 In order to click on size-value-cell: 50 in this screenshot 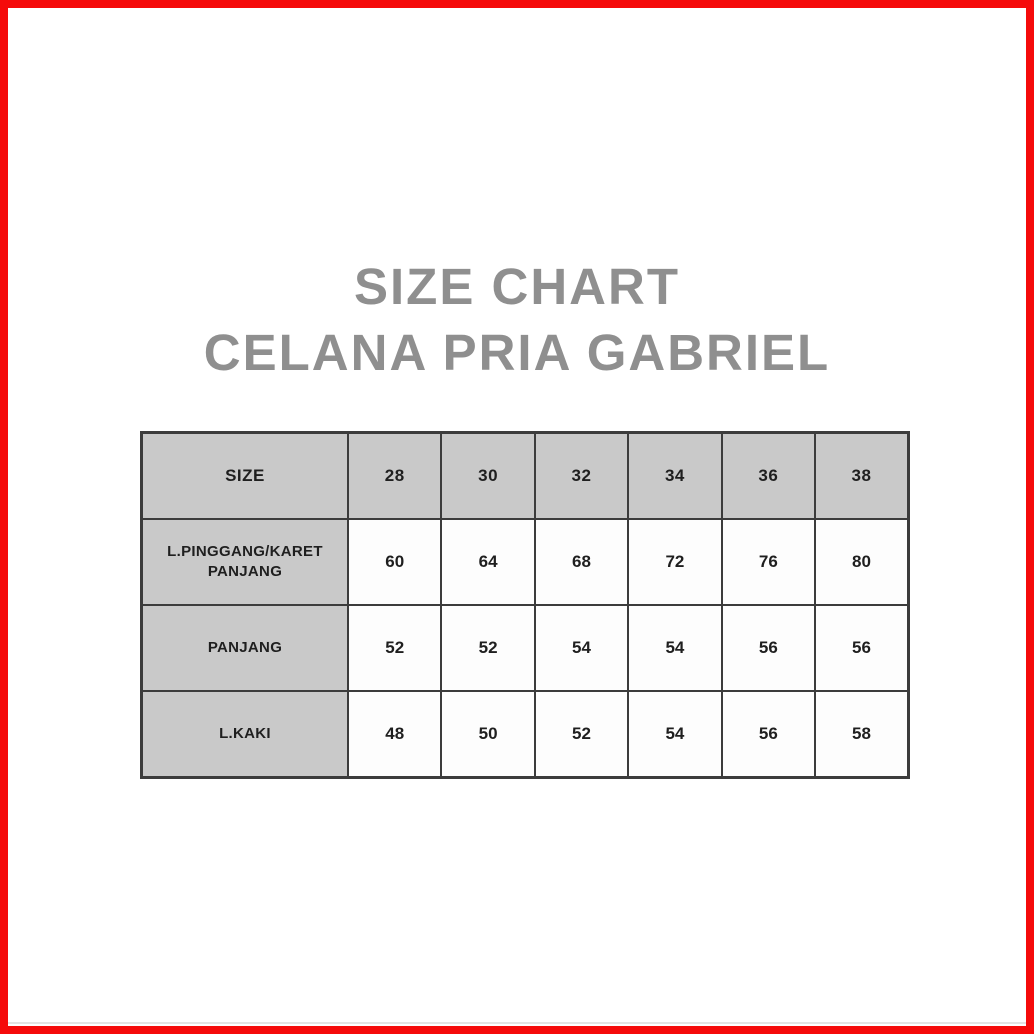, I will do `click(488, 734)`.